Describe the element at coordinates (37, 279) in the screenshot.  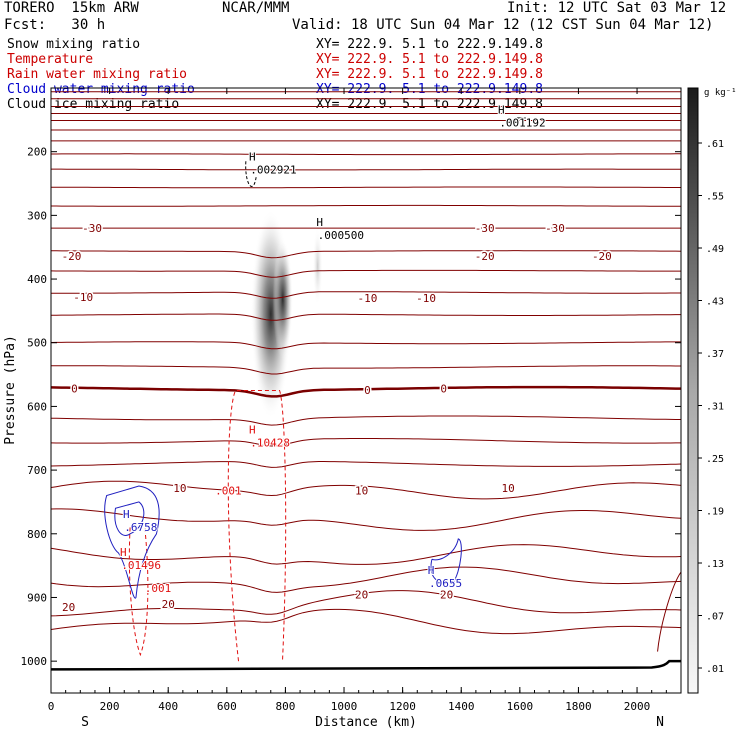
I see `y-tick-label: 400` at that location.